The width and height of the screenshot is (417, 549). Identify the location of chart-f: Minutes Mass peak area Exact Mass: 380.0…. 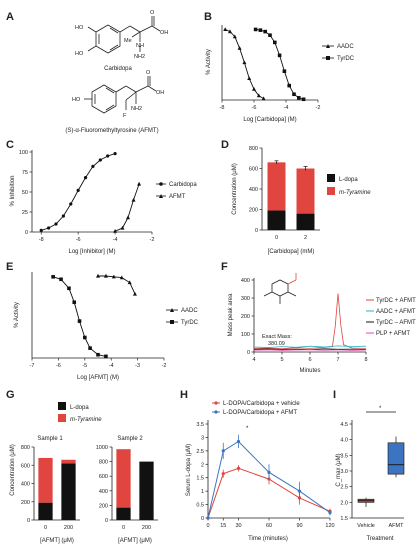
(322, 323).